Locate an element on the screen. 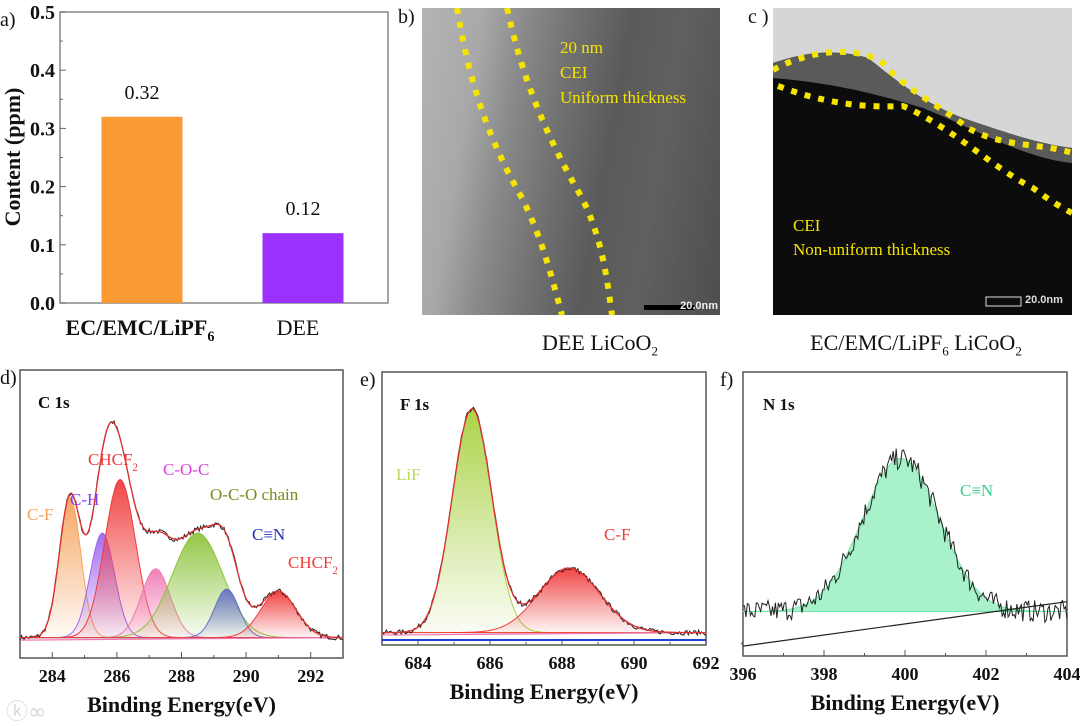  x-category-label: DEE is located at coordinates (298, 327).